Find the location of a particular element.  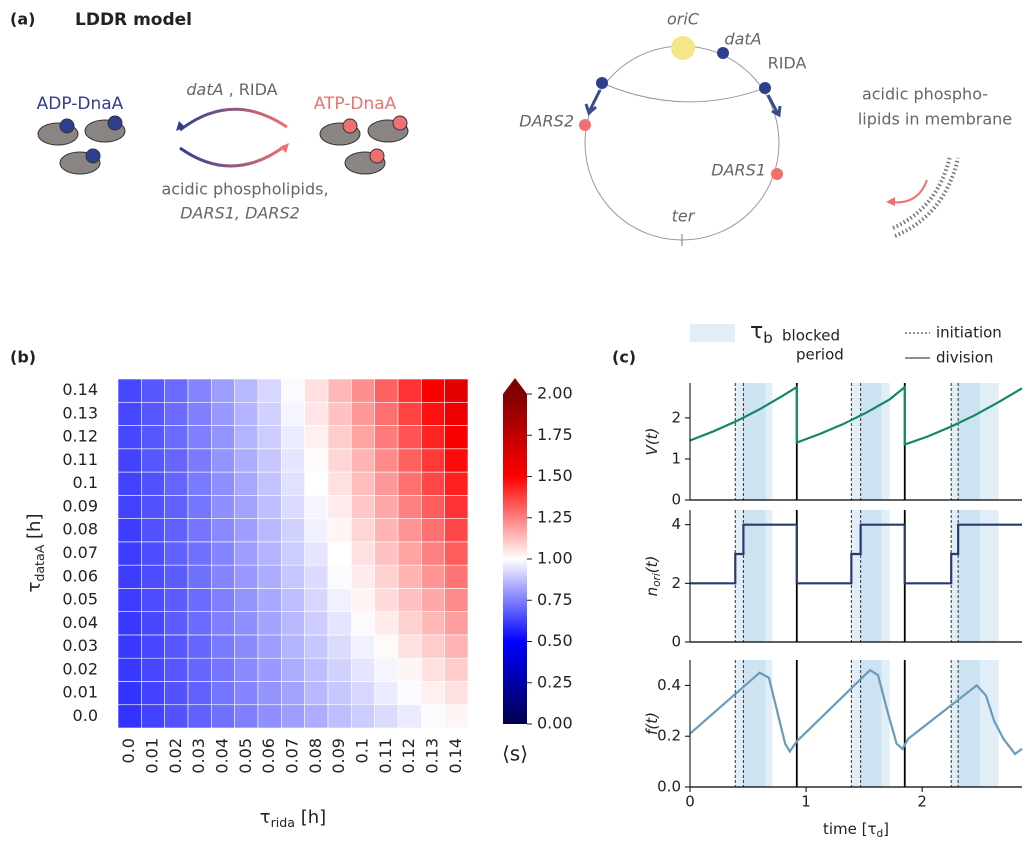

dars1-marker is located at coordinates (777, 174).